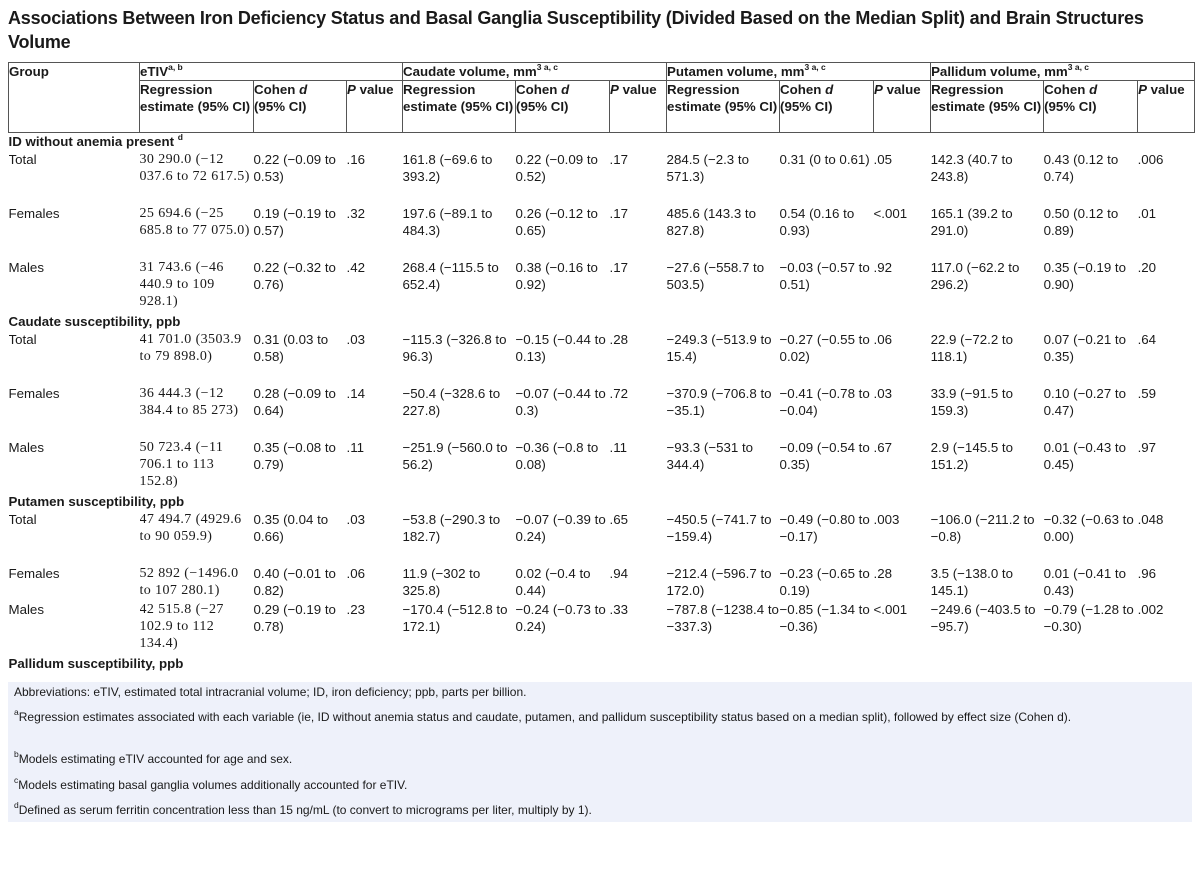 The image size is (1200, 872). I want to click on header-putamen-sup: 3 a, c, so click(815, 67).